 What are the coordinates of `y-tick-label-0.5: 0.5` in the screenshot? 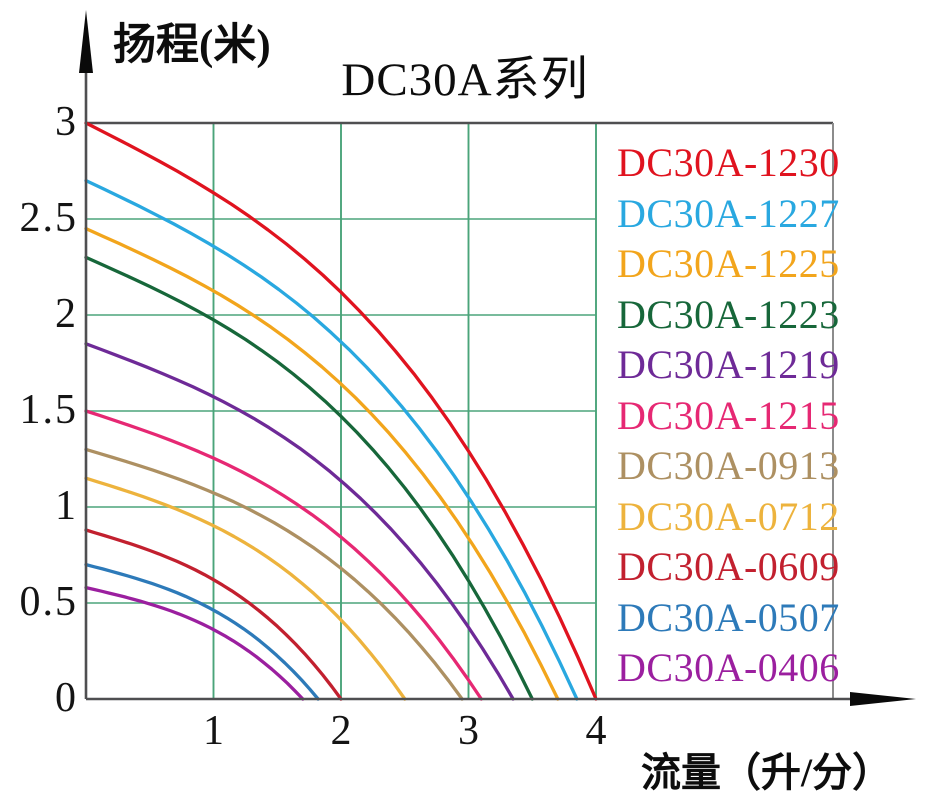 It's located at (48, 602).